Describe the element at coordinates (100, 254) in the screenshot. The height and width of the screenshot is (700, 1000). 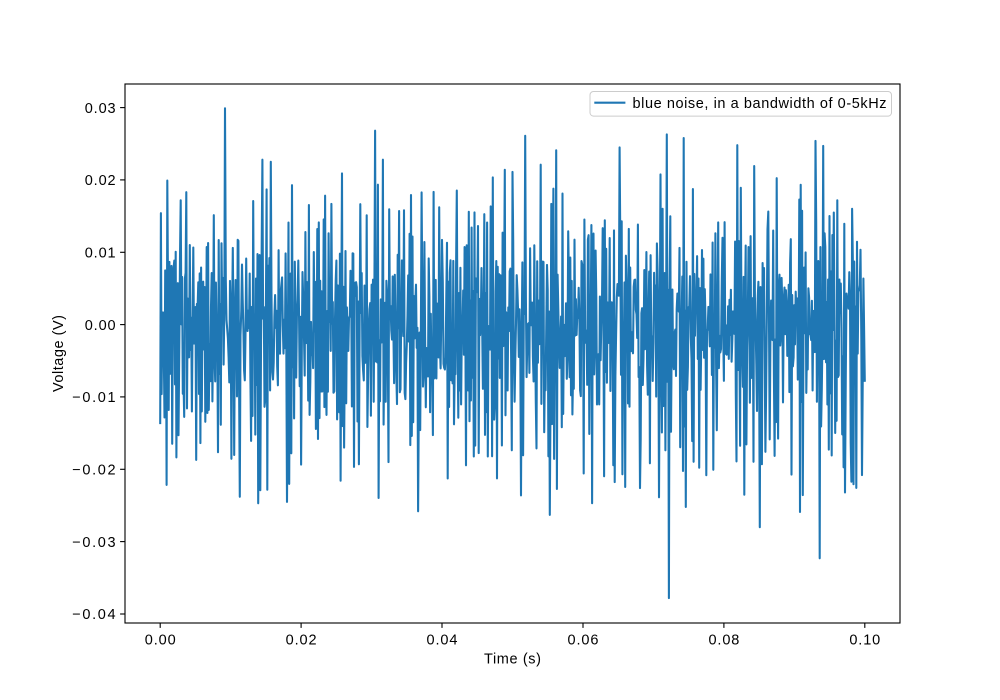
I see `svg-text: 0.01` at that location.